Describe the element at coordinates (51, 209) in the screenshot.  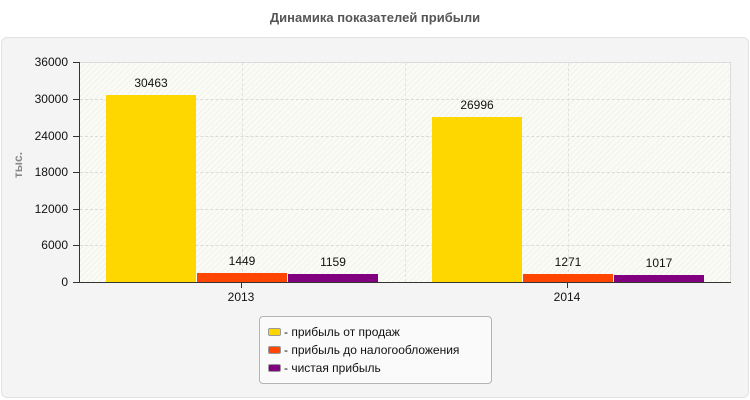
I see `y-tick-label: 12000` at that location.